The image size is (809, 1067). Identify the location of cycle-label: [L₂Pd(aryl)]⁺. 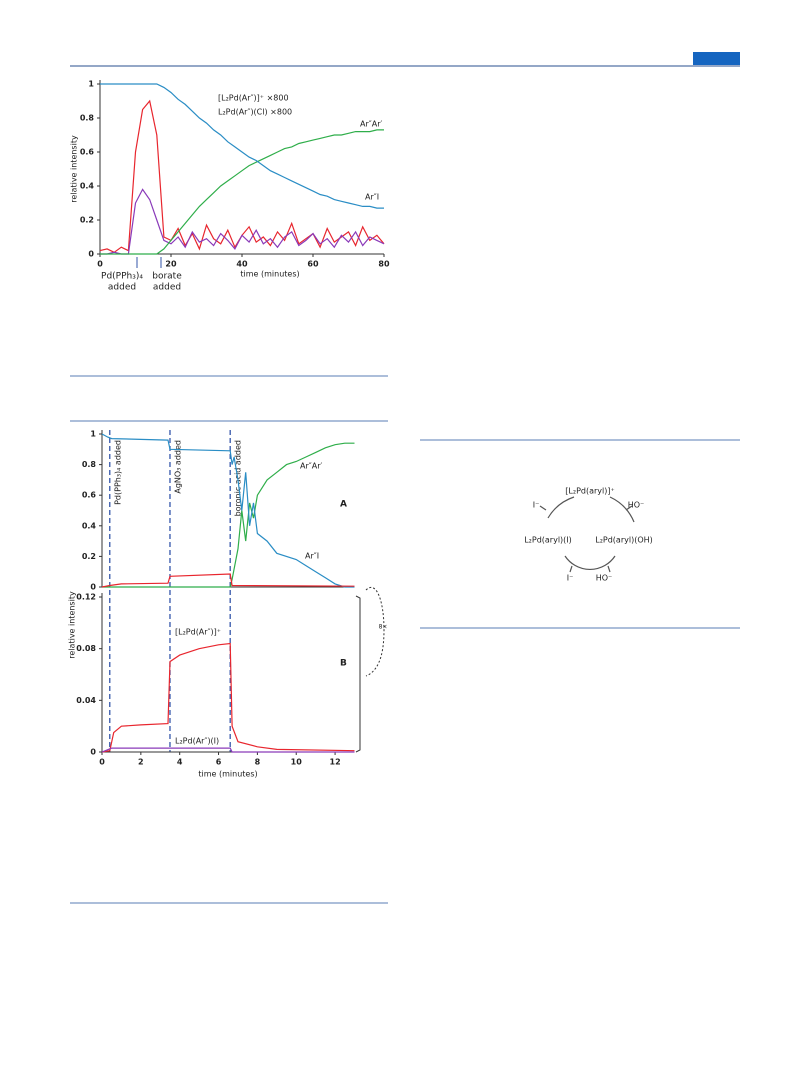
(589, 491).